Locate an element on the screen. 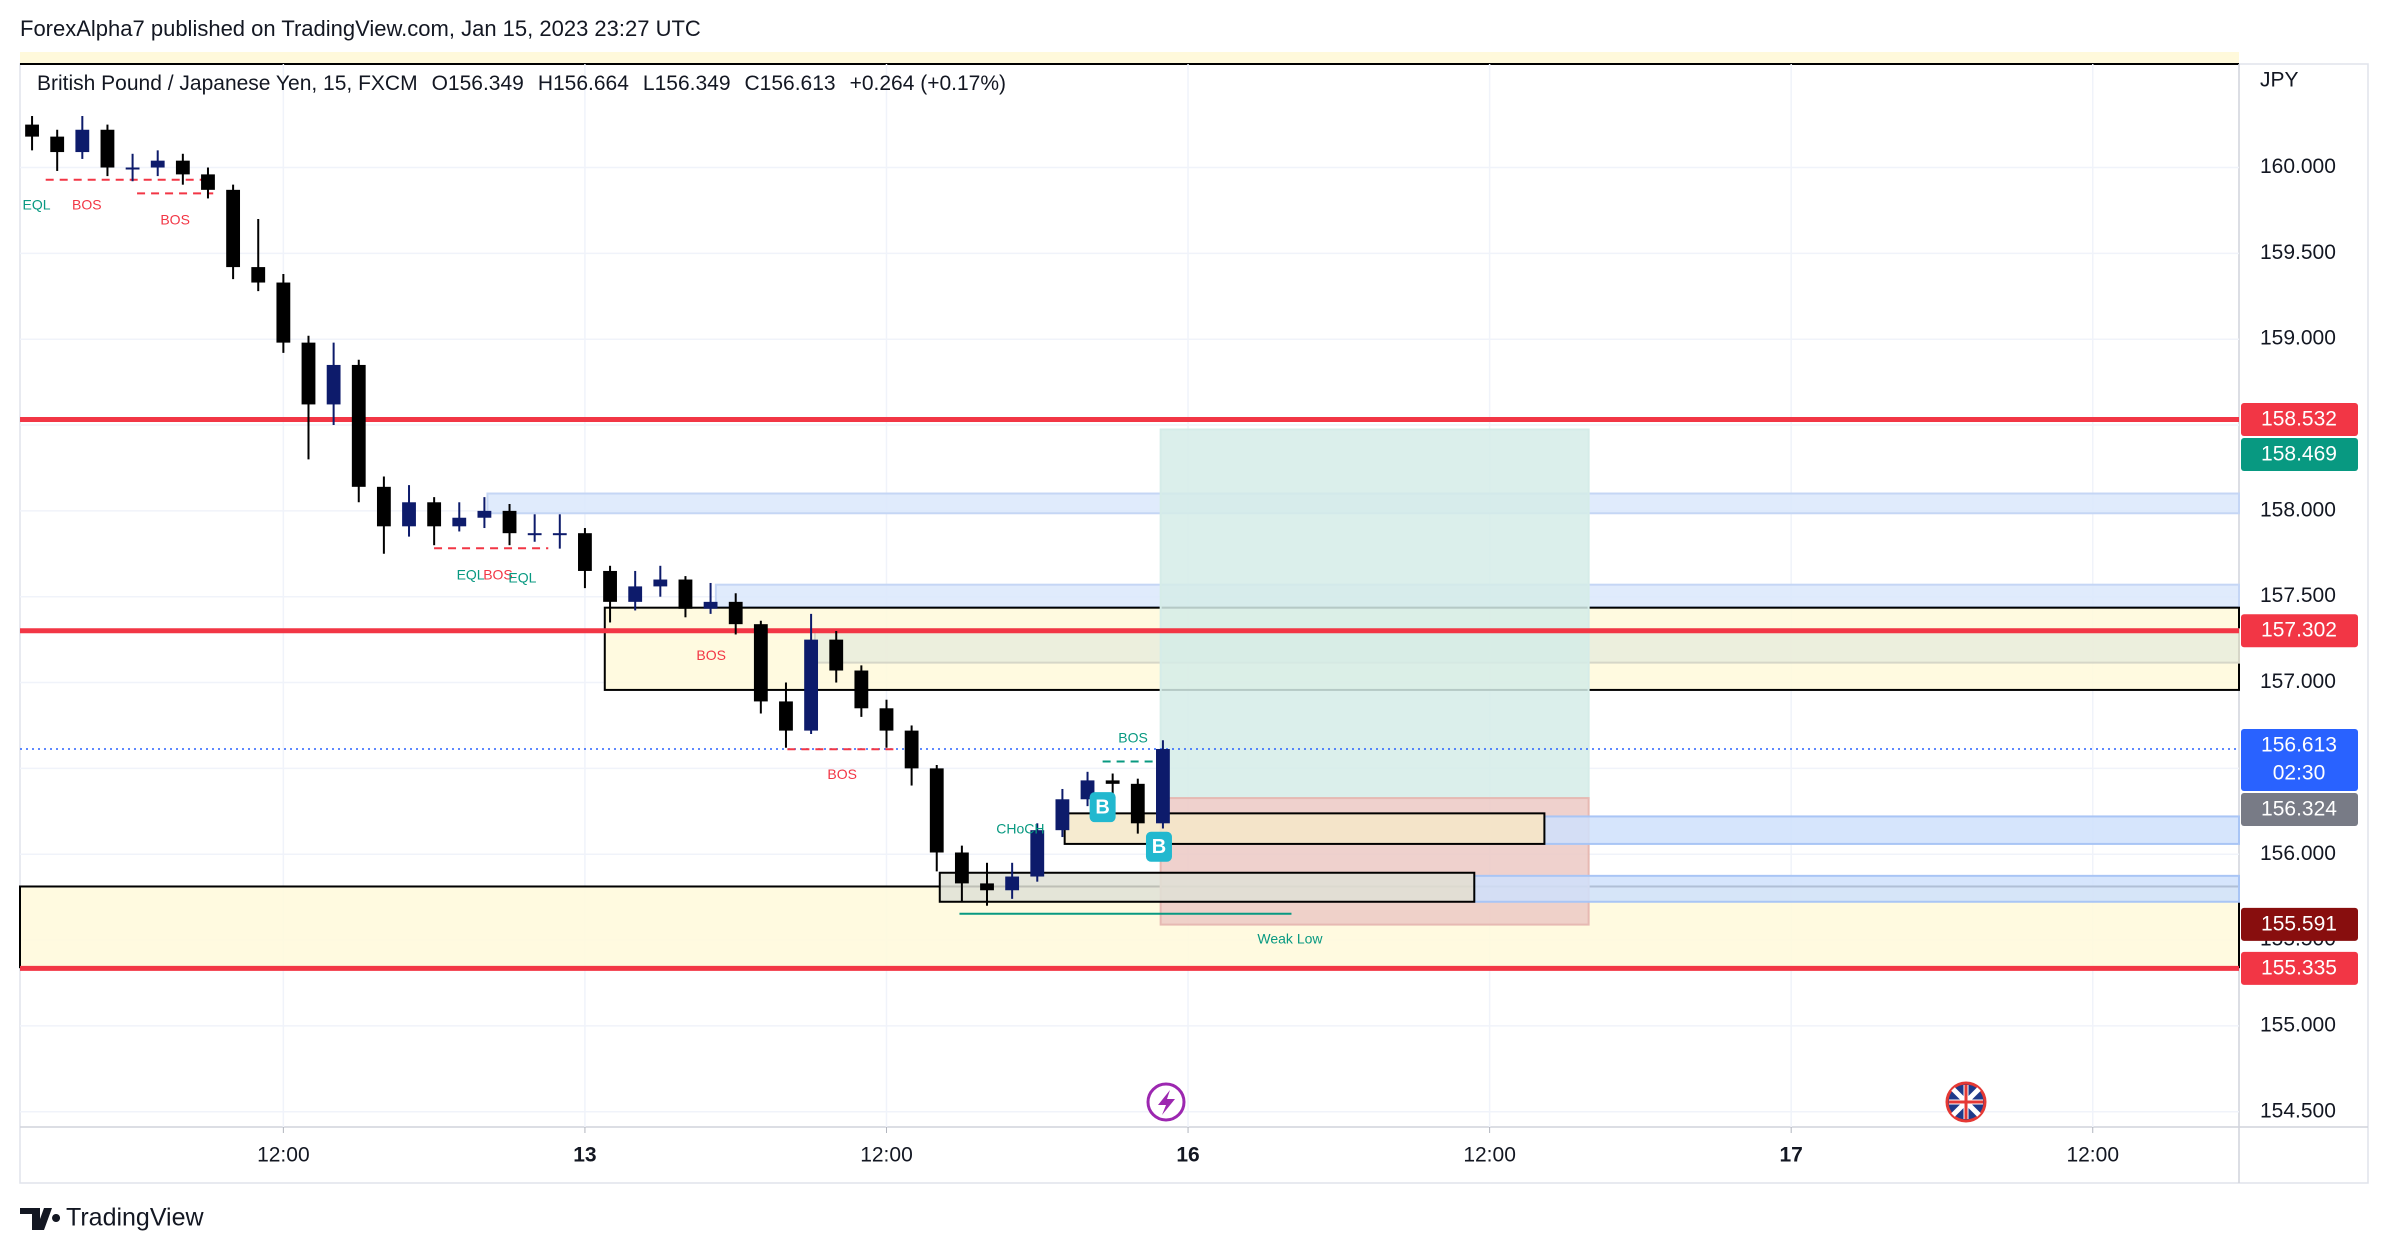 The height and width of the screenshot is (1254, 2388). y-tick-label: 156.000 is located at coordinates (2298, 853).